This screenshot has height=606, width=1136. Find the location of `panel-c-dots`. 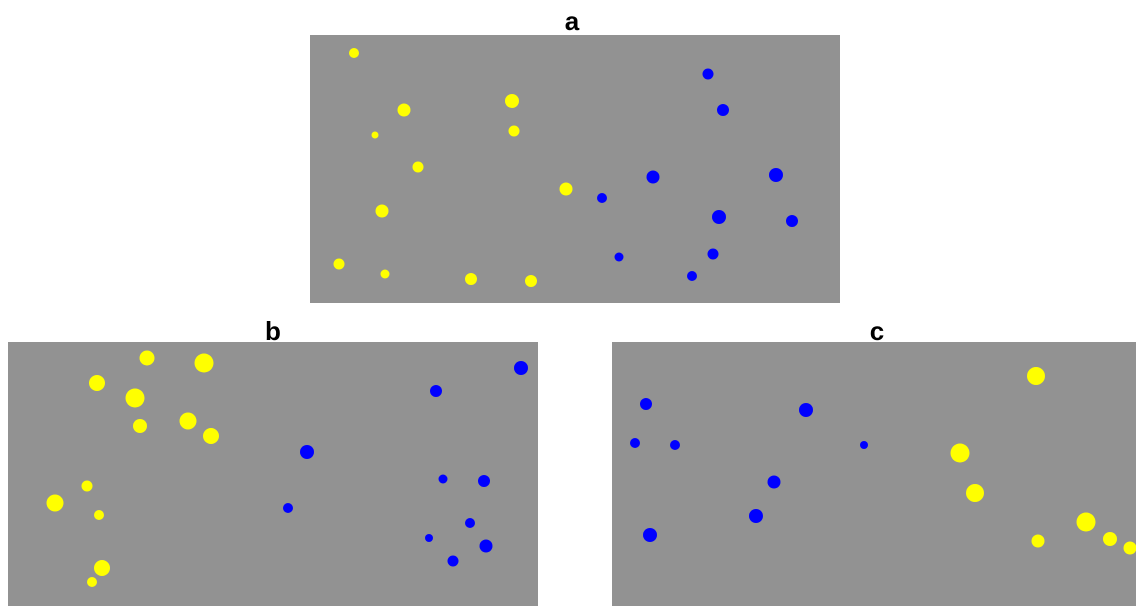

panel-c-dots is located at coordinates (883, 461).